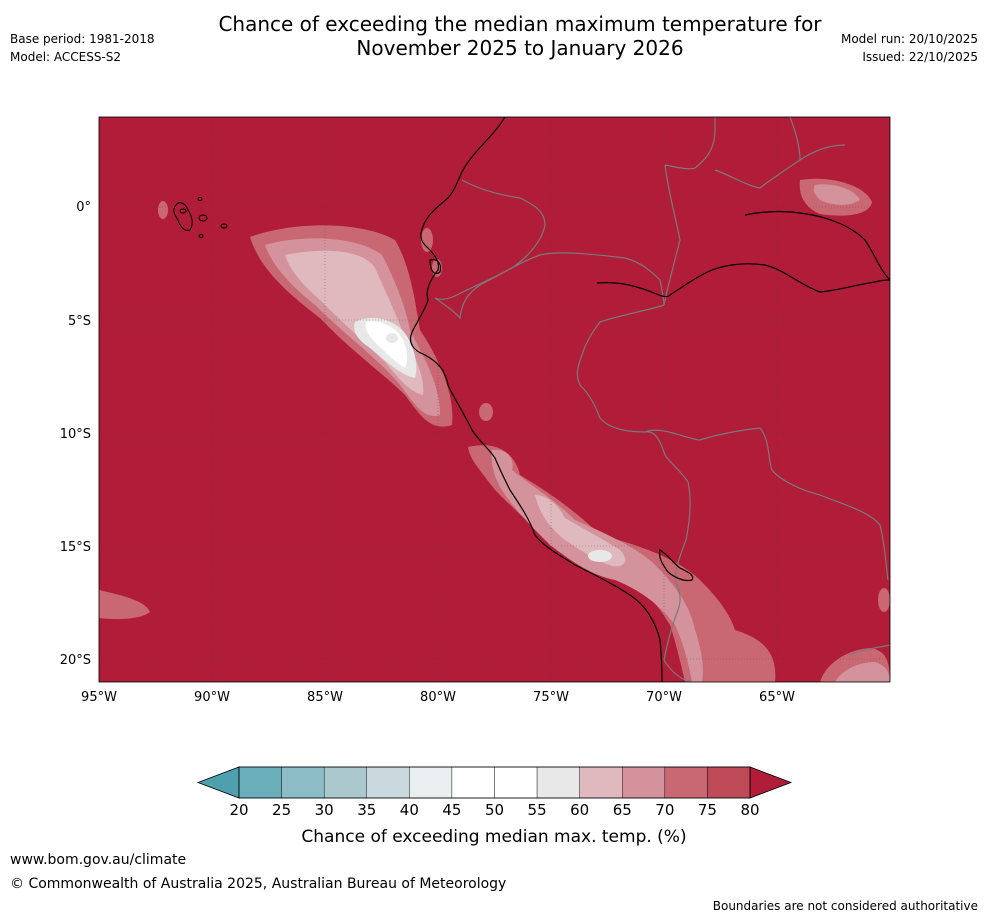 Image resolution: width=988 pixels, height=919 pixels. I want to click on peru-bolivia-boundary, so click(675, 600).